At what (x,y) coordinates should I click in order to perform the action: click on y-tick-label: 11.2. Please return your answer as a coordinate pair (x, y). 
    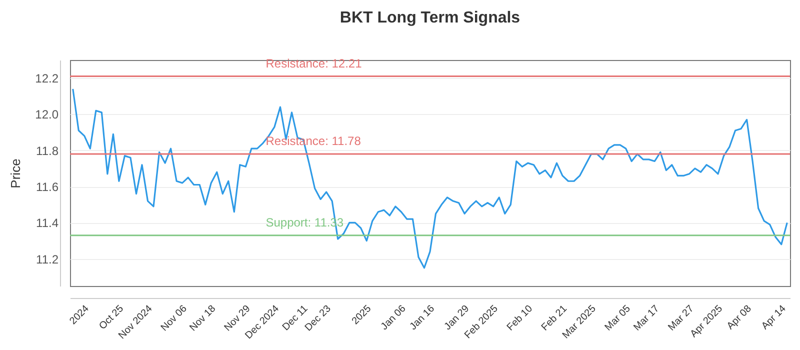
    Looking at the image, I should click on (47, 259).